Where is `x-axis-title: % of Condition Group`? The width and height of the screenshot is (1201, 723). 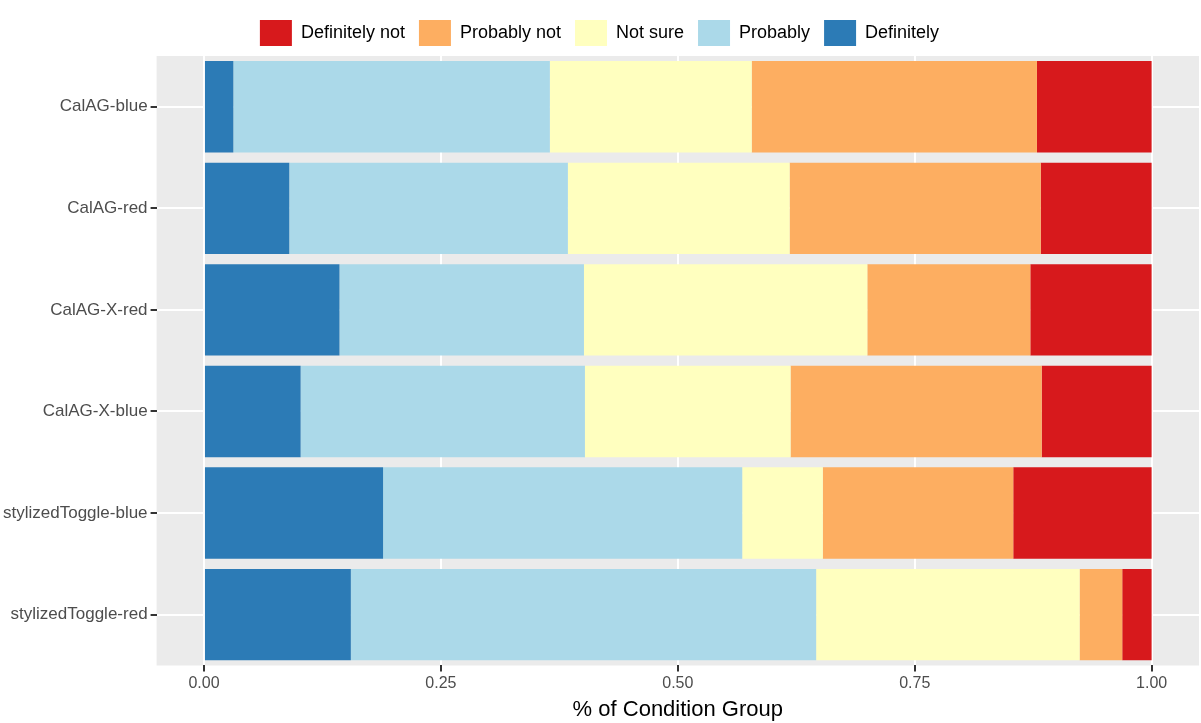 x-axis-title: % of Condition Group is located at coordinates (677, 708).